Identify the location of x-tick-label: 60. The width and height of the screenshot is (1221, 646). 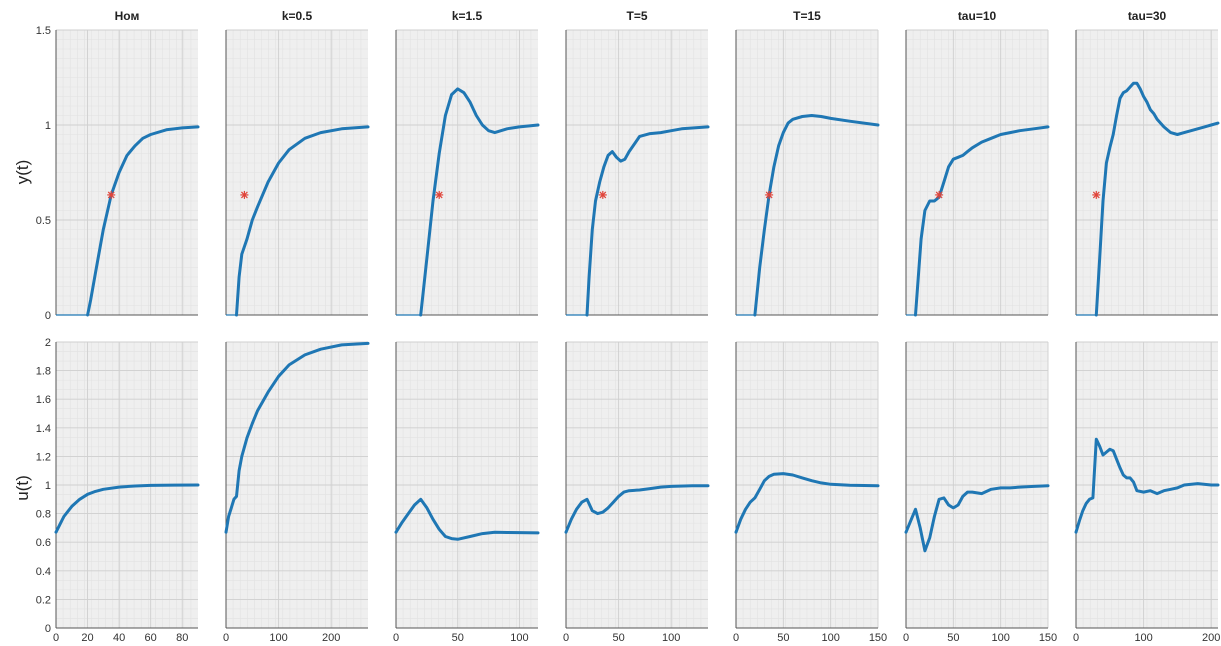
(151, 638).